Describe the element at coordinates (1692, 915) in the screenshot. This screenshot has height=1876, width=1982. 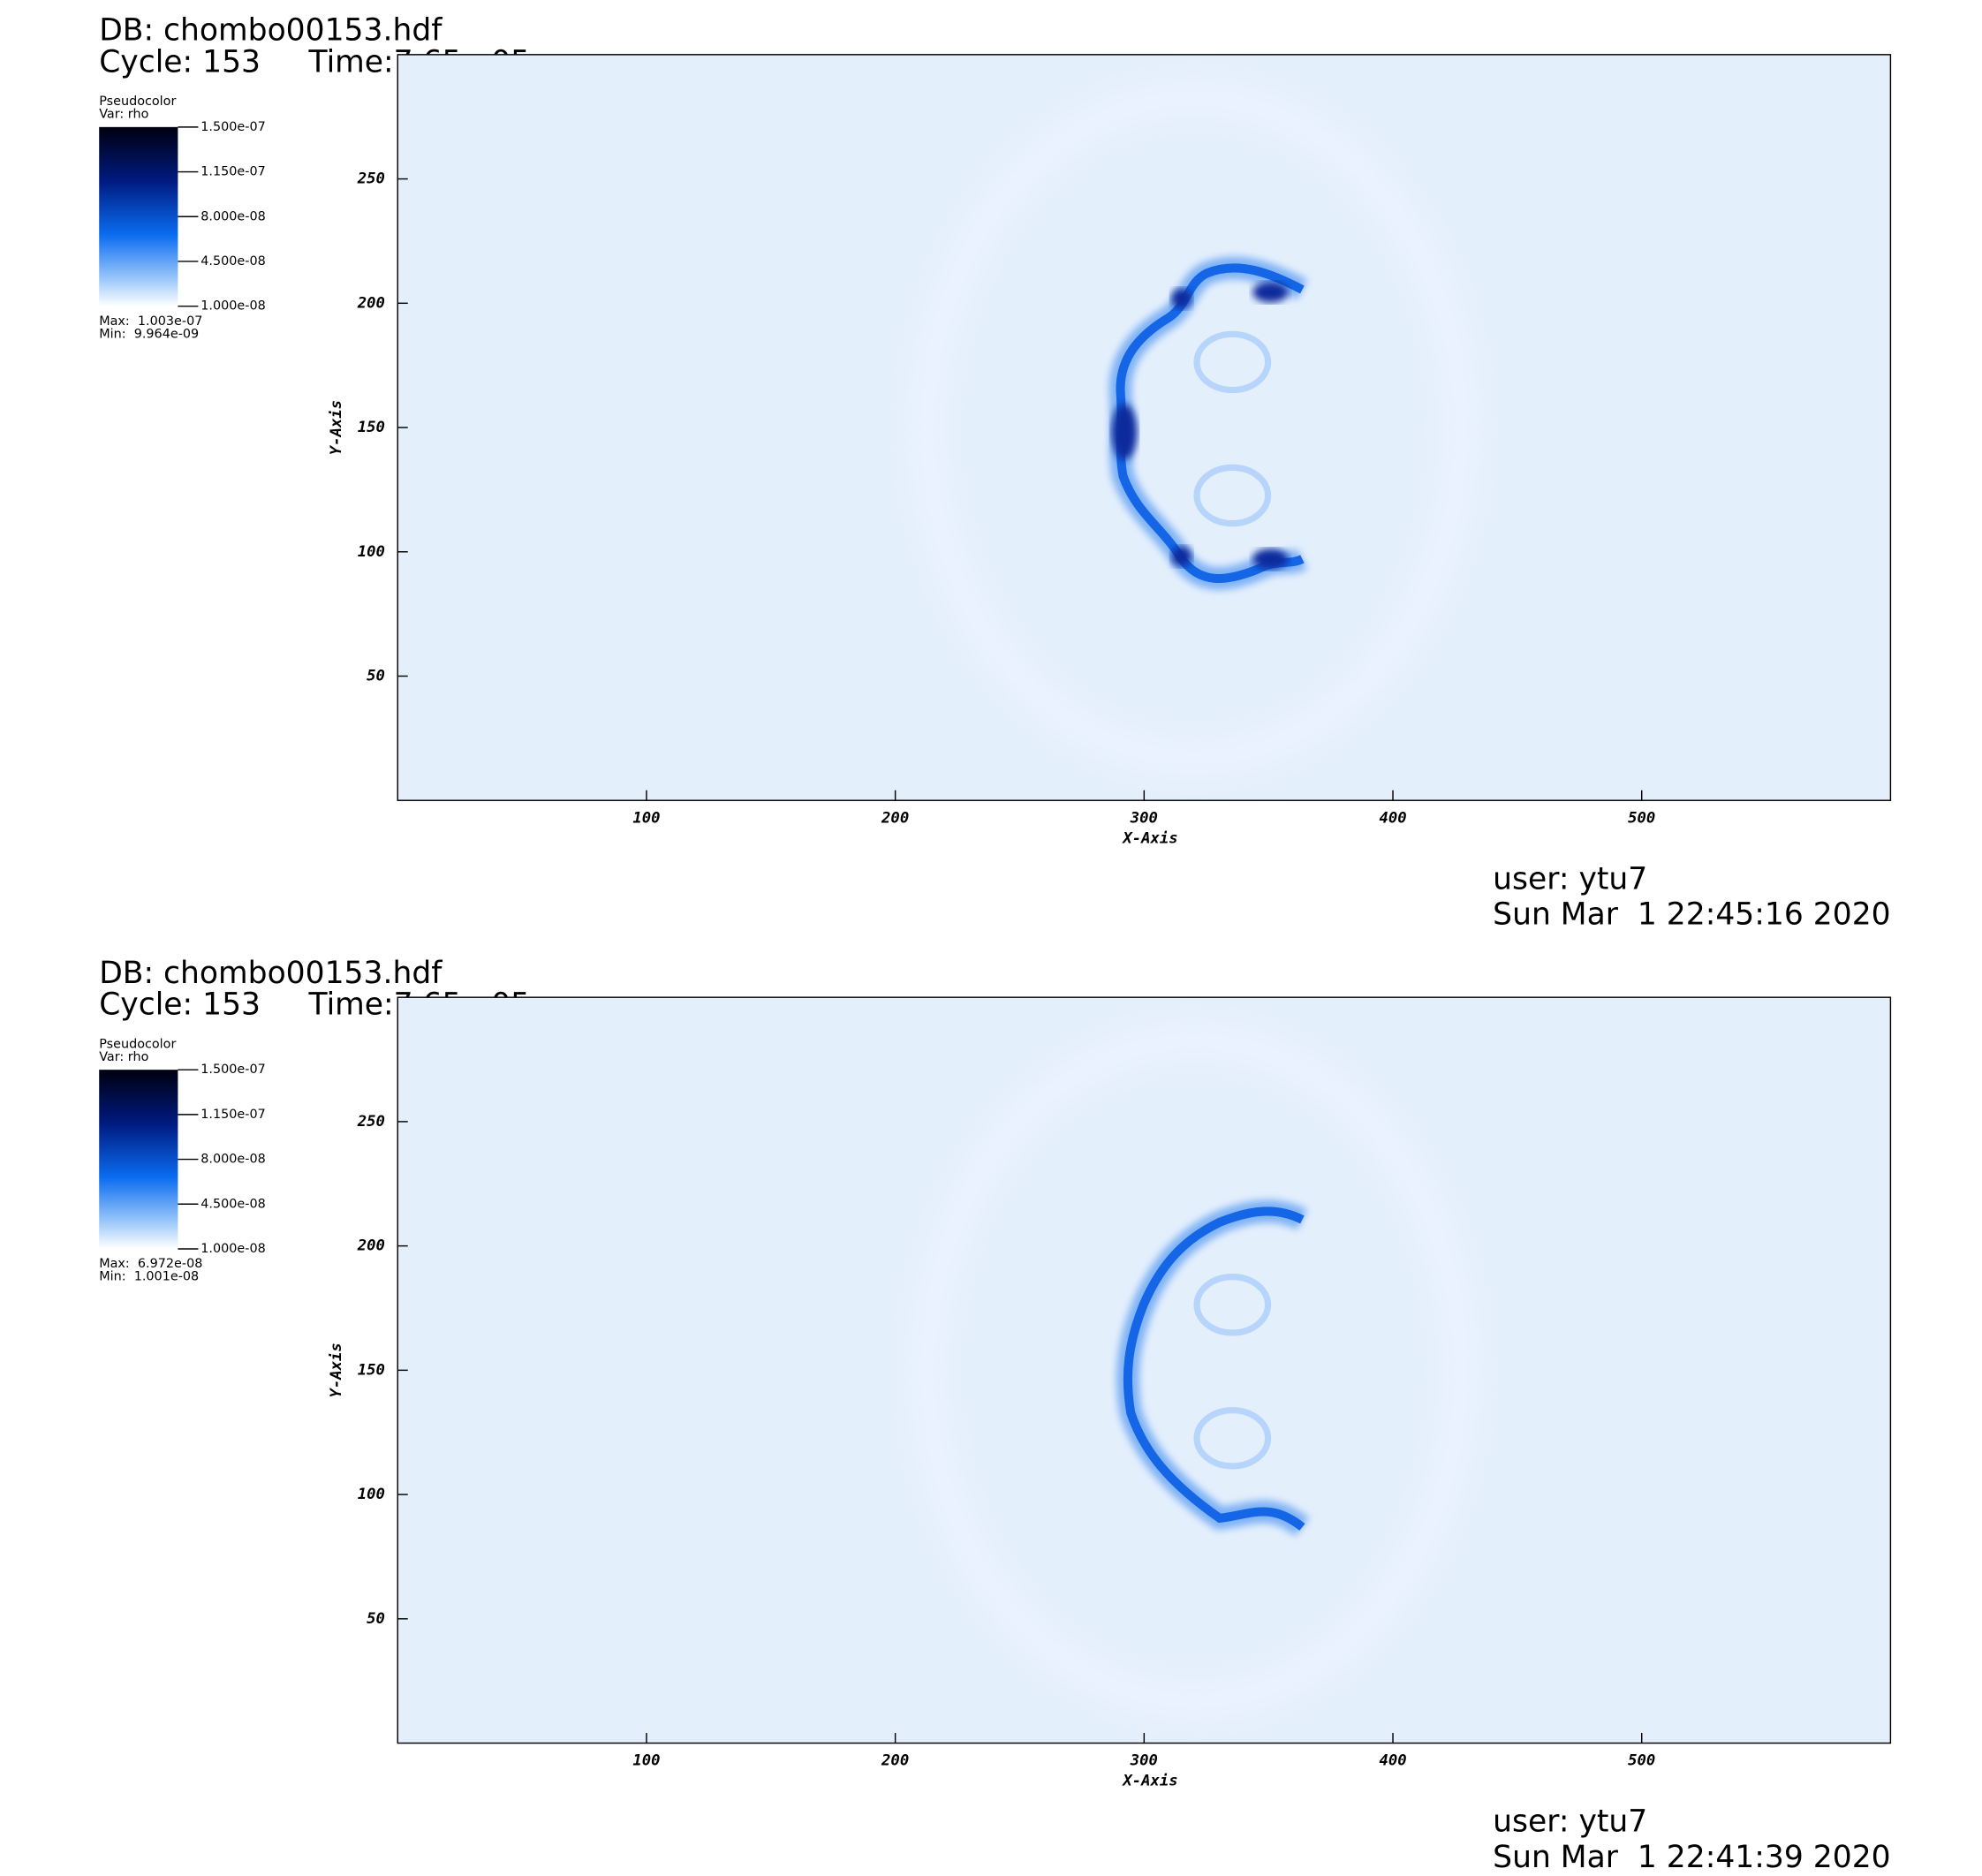
I see `date-label: Sun Mar 1 22:45:16 2020` at that location.